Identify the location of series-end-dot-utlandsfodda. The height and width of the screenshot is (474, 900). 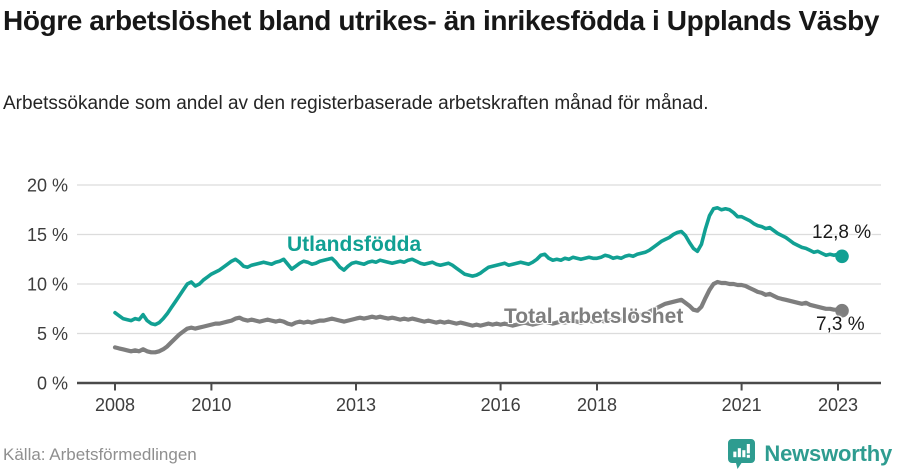
(842, 256).